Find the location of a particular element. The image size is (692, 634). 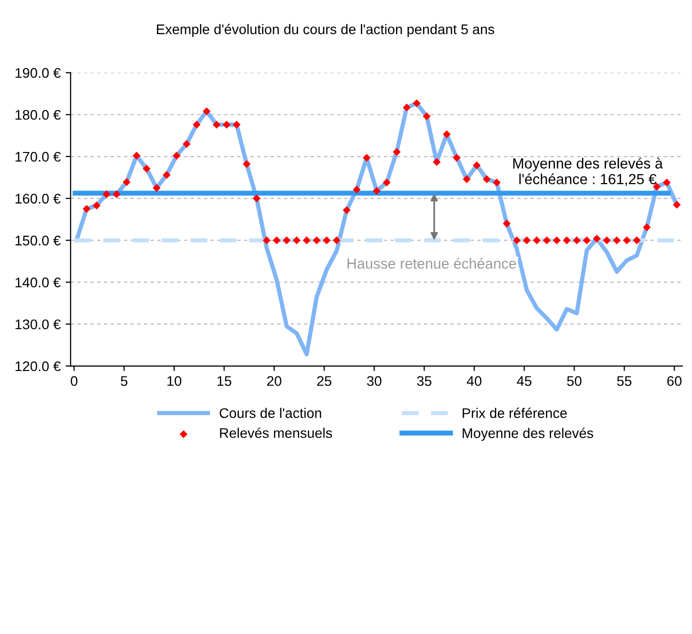

x-tick-label: 5 is located at coordinates (124, 381).